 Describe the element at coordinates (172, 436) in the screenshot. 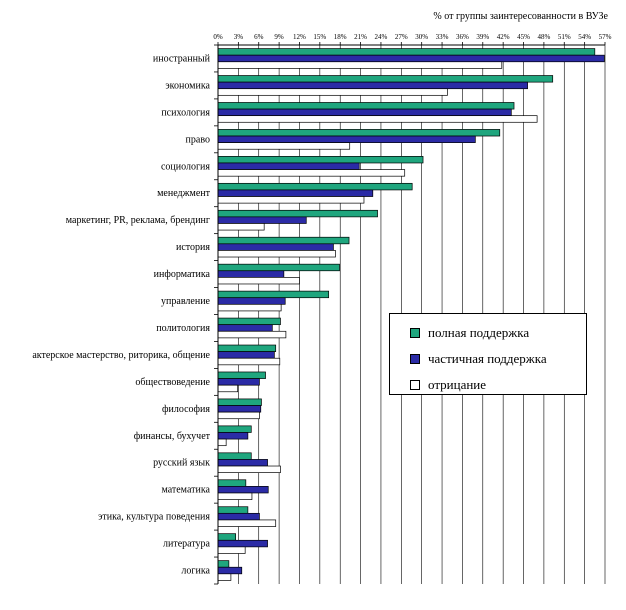

I see `category-label: финансы, бухучет` at that location.